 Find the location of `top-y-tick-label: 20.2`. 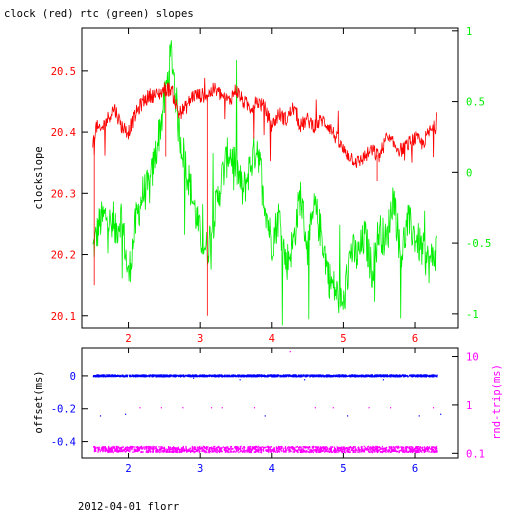

top-y-tick-label: 20.2 is located at coordinates (63, 256).